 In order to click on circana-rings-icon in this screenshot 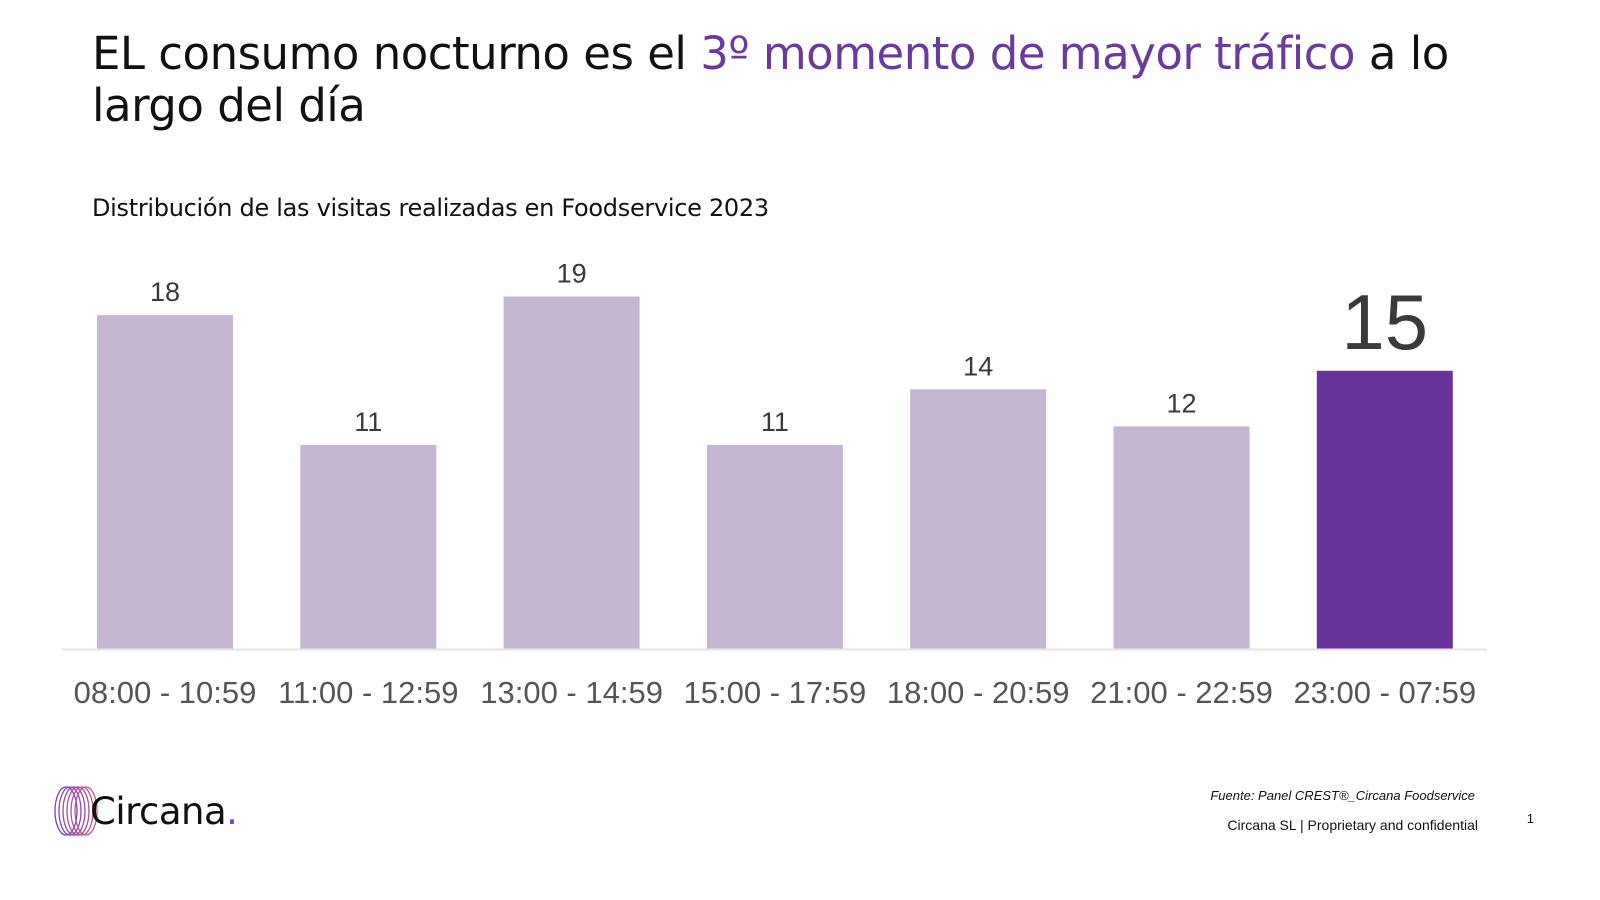, I will do `click(76, 811)`.